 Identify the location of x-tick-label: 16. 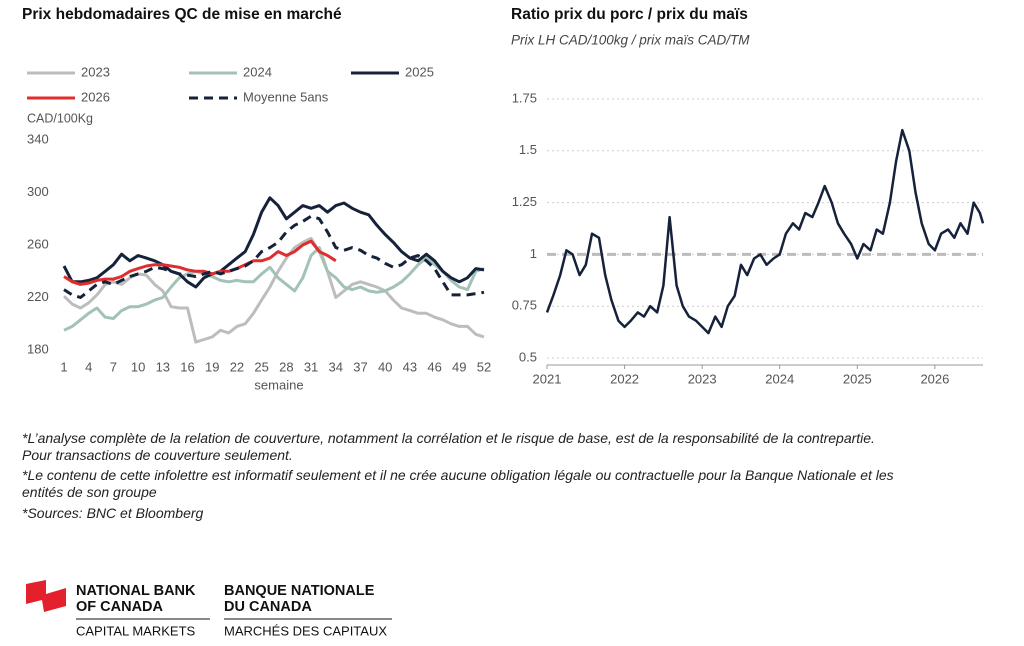
(187, 366).